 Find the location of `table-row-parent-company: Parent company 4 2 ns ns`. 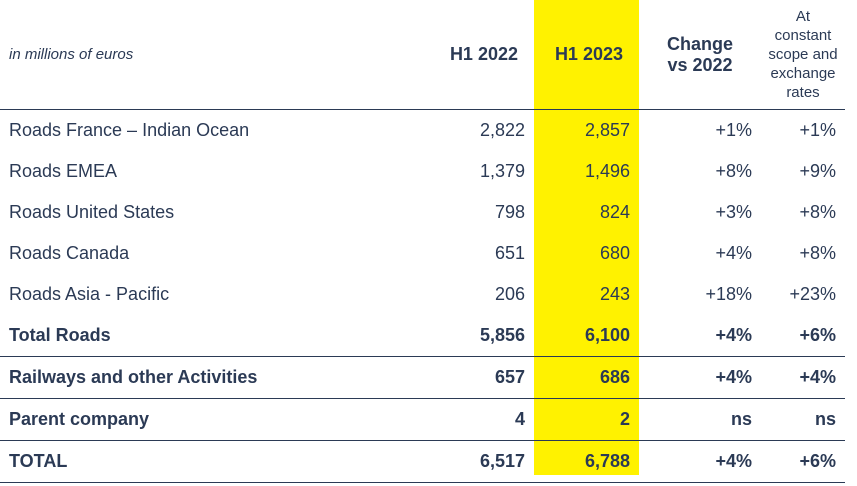

table-row-parent-company: Parent company 4 2 ns ns is located at coordinates (422, 419).